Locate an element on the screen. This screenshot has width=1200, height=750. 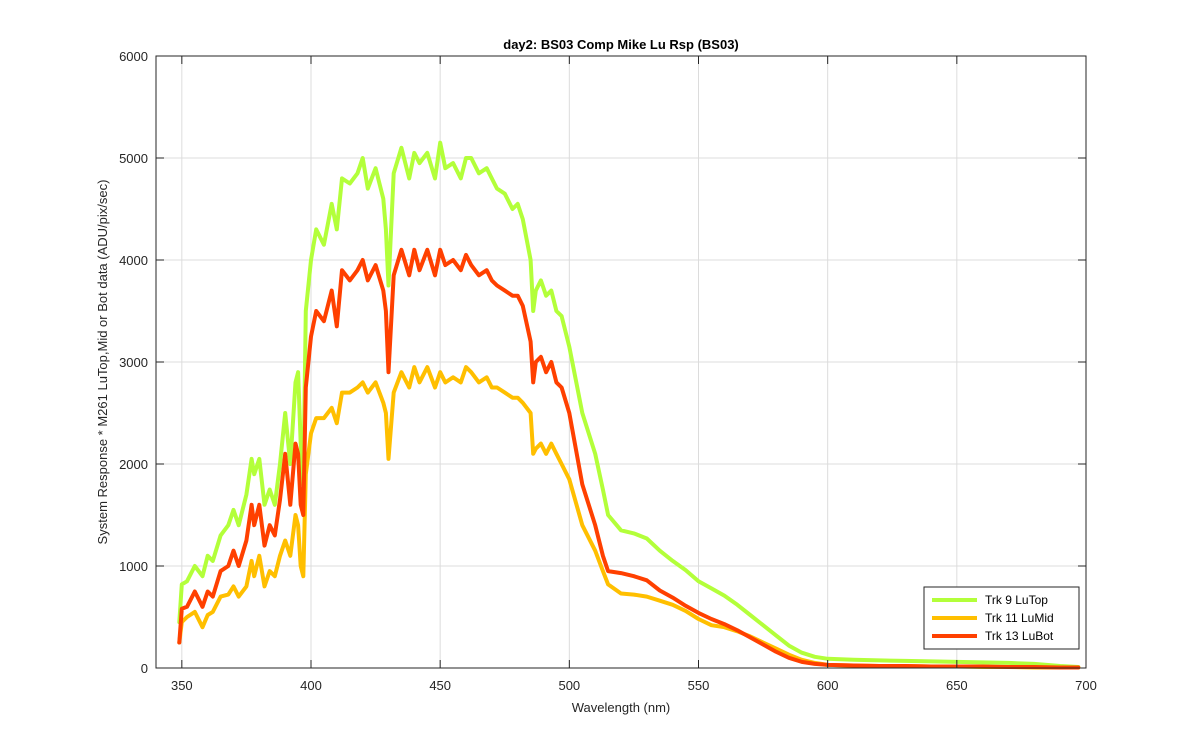
x-tick-label: 700 is located at coordinates (1086, 685).